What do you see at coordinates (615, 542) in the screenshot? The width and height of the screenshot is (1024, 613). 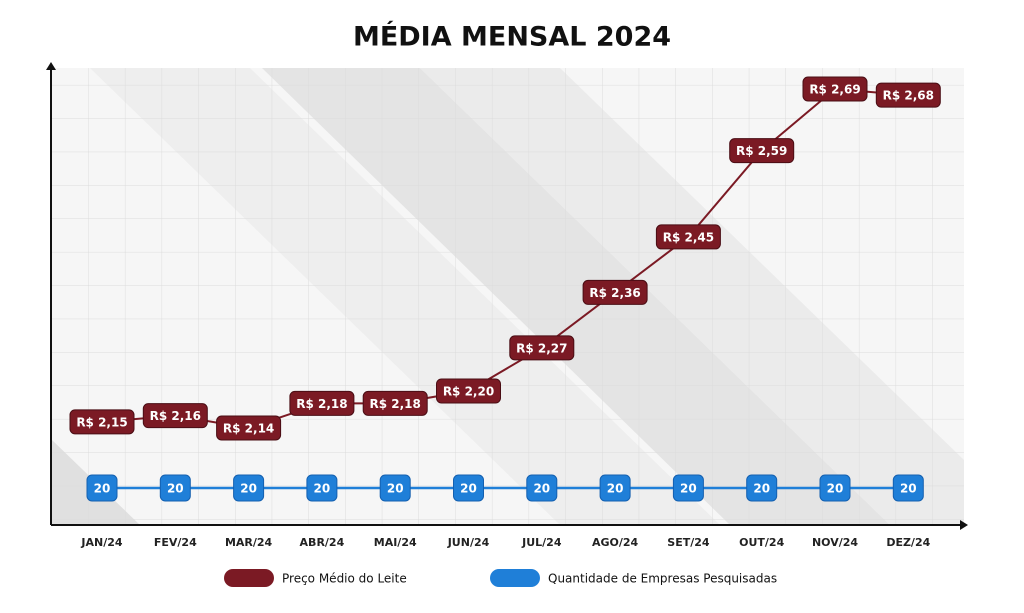 I see `x-tick-label: AGO/24` at bounding box center [615, 542].